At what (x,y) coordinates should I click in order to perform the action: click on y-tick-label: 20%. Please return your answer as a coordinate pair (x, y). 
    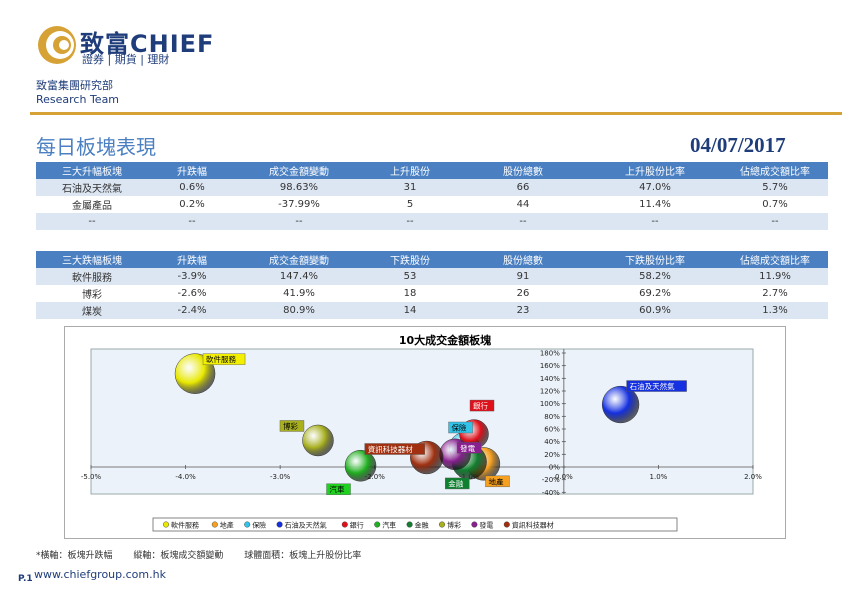
    Looking at the image, I should click on (552, 455).